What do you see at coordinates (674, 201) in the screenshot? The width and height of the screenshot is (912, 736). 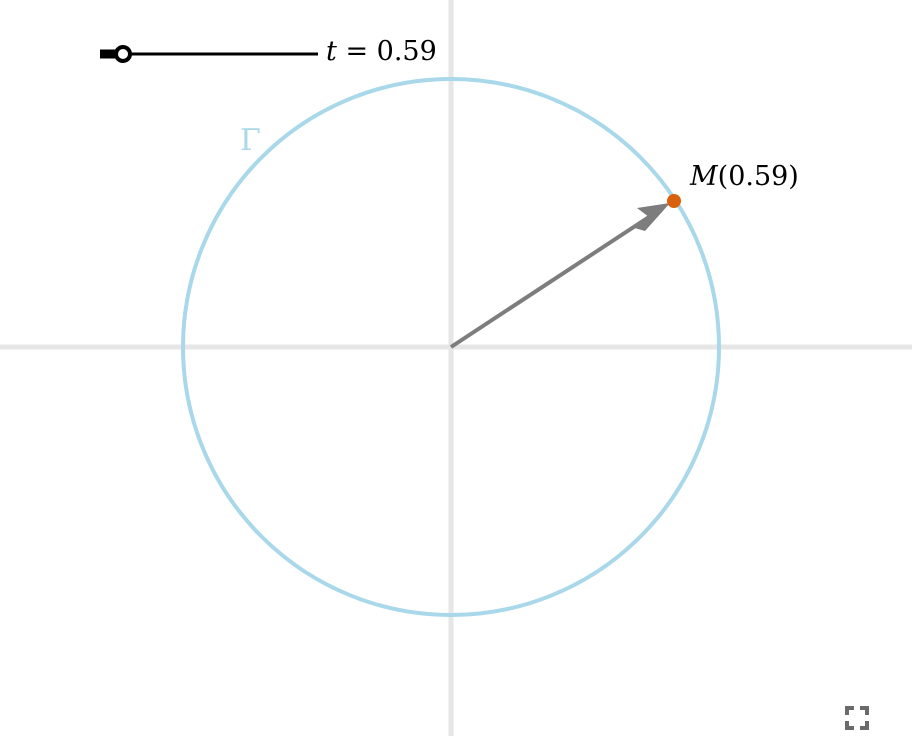 I see `point-m-marker` at bounding box center [674, 201].